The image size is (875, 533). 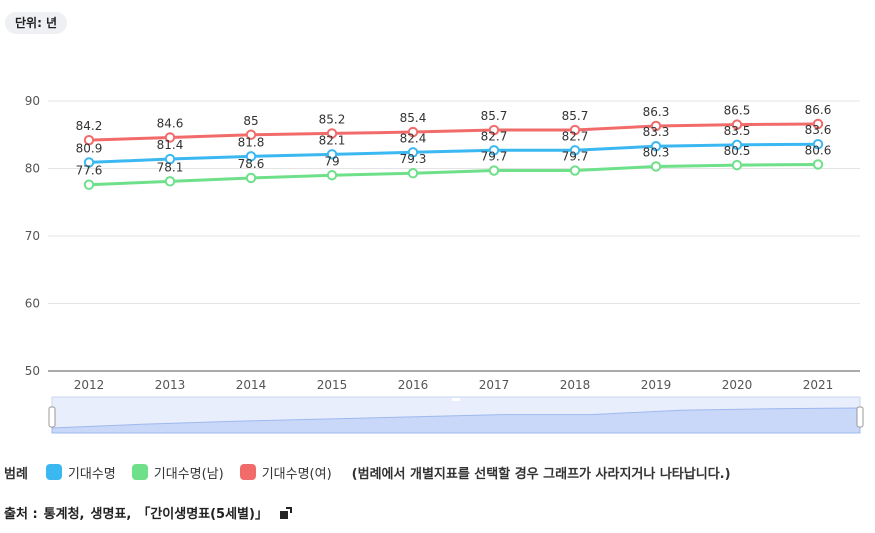 I want to click on data-label: 78.1, so click(x=170, y=167).